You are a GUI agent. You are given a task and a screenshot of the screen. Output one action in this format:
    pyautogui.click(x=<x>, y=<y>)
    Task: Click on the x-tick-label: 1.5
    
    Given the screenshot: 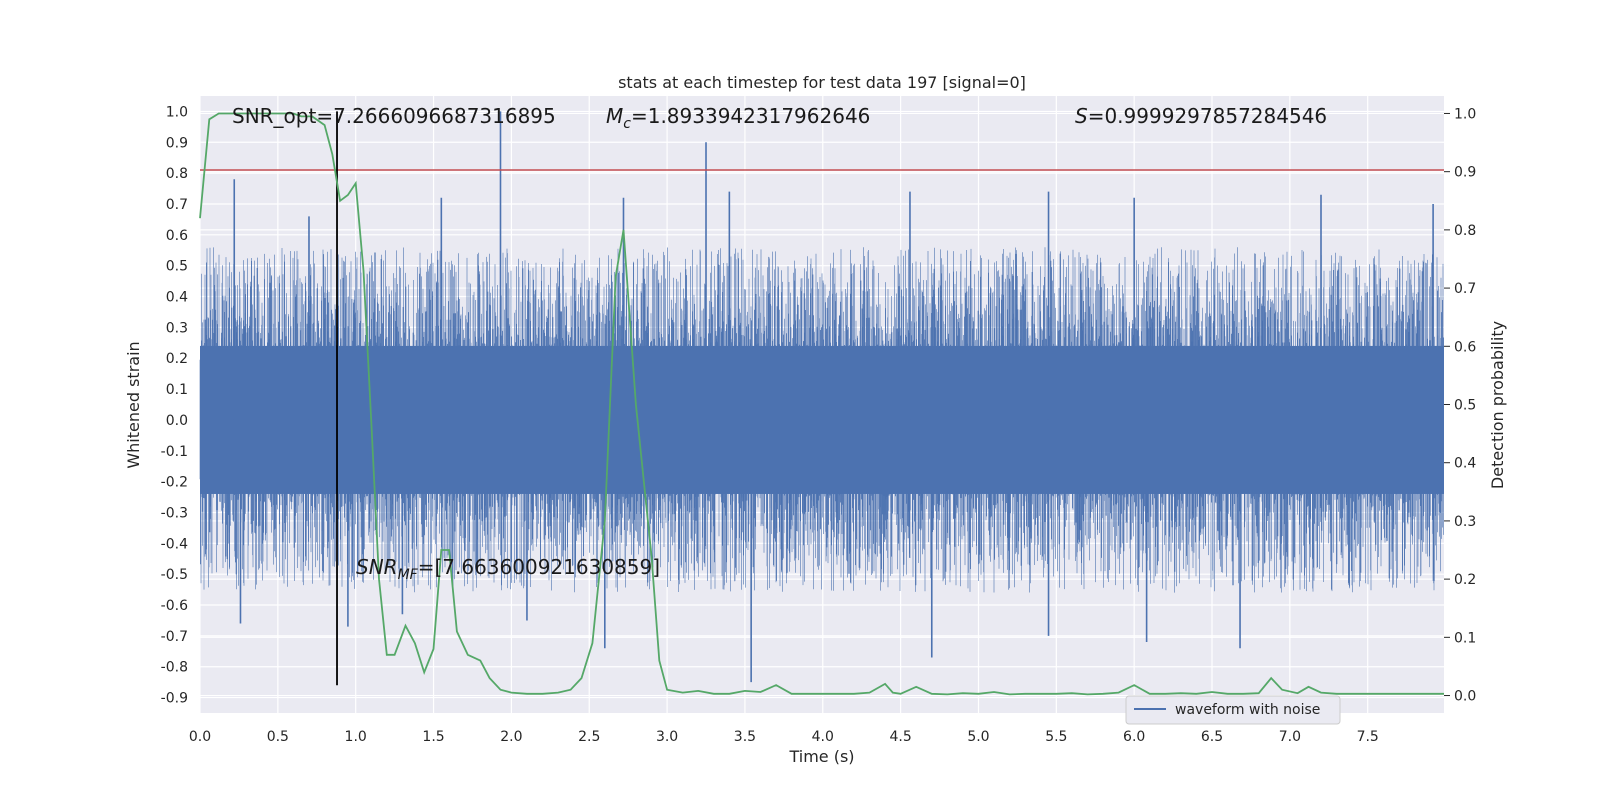 What is the action you would take?
    pyautogui.click(x=433, y=737)
    